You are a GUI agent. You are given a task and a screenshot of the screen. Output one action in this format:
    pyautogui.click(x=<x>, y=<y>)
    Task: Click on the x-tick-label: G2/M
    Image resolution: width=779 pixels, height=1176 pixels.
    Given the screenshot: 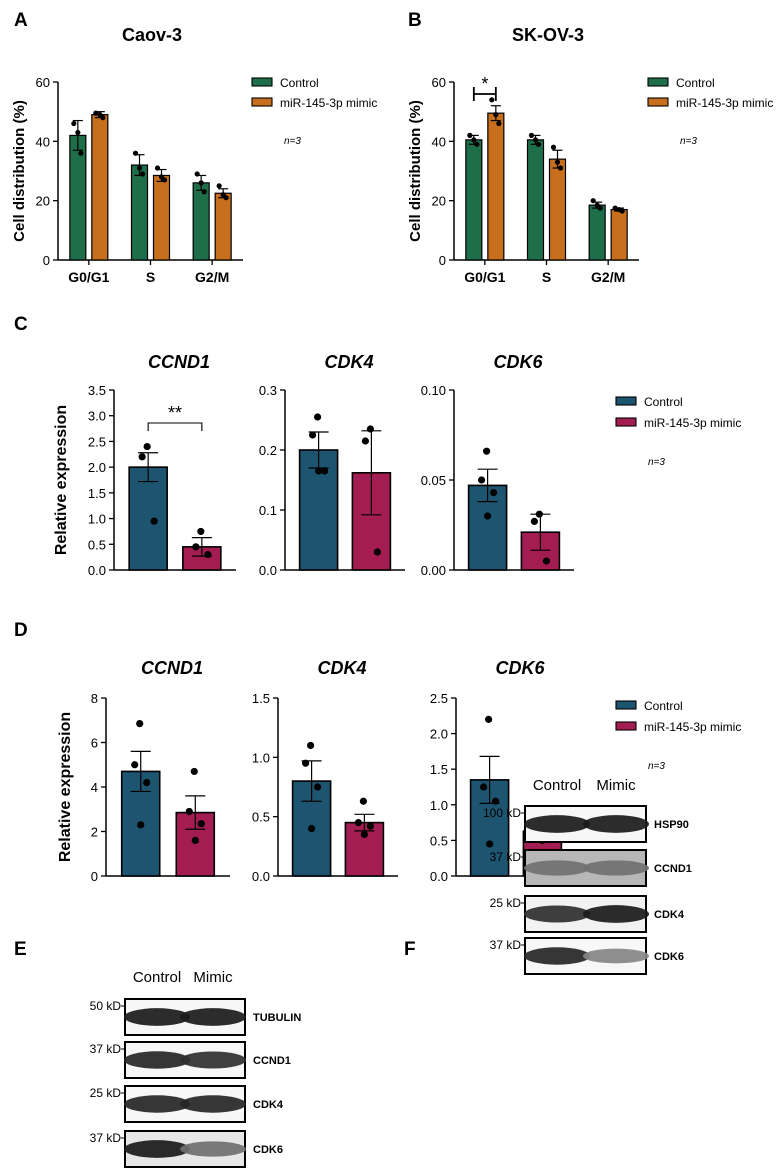 What is the action you would take?
    pyautogui.click(x=608, y=277)
    